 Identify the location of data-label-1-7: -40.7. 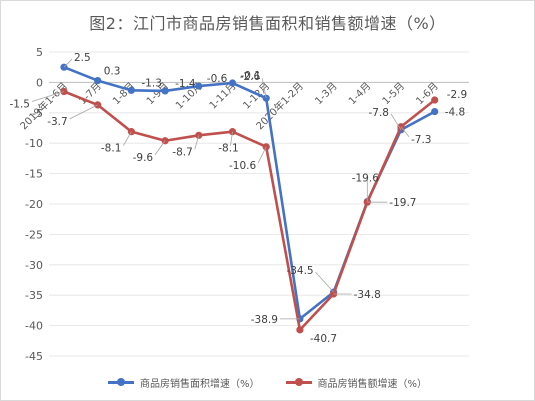
(323, 339).